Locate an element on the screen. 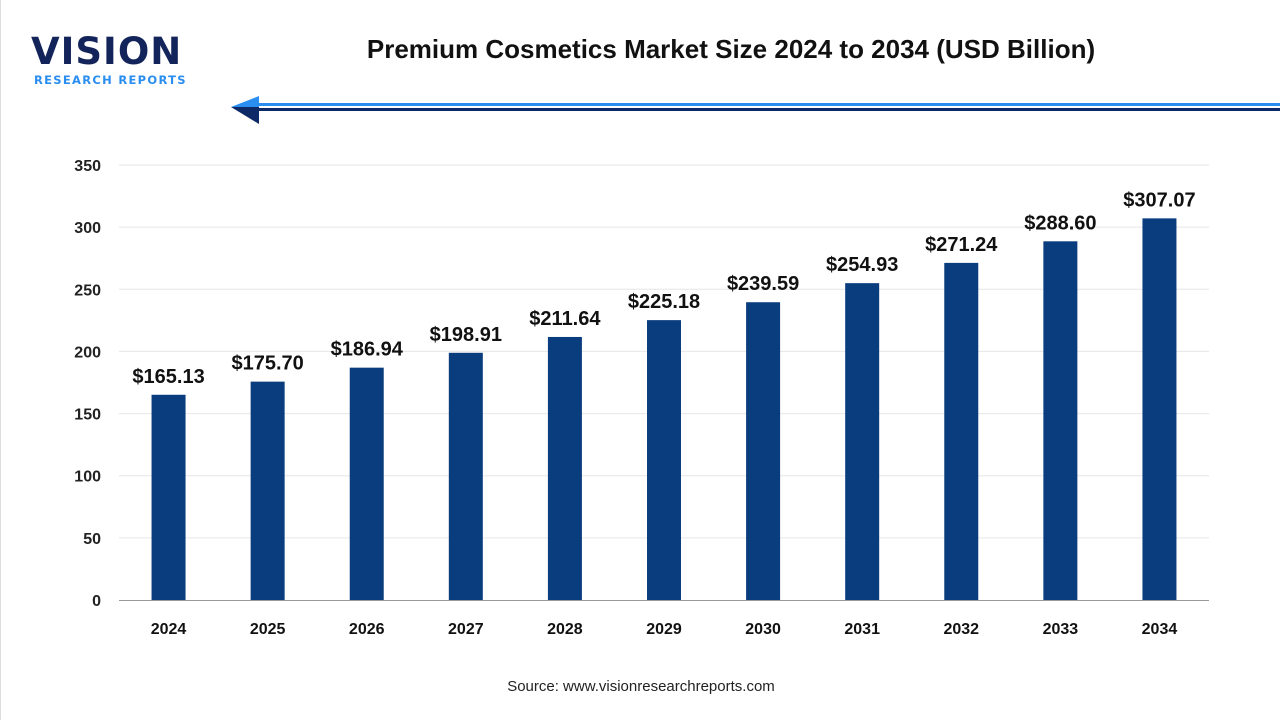  data-label: $175.70 is located at coordinates (267, 364).